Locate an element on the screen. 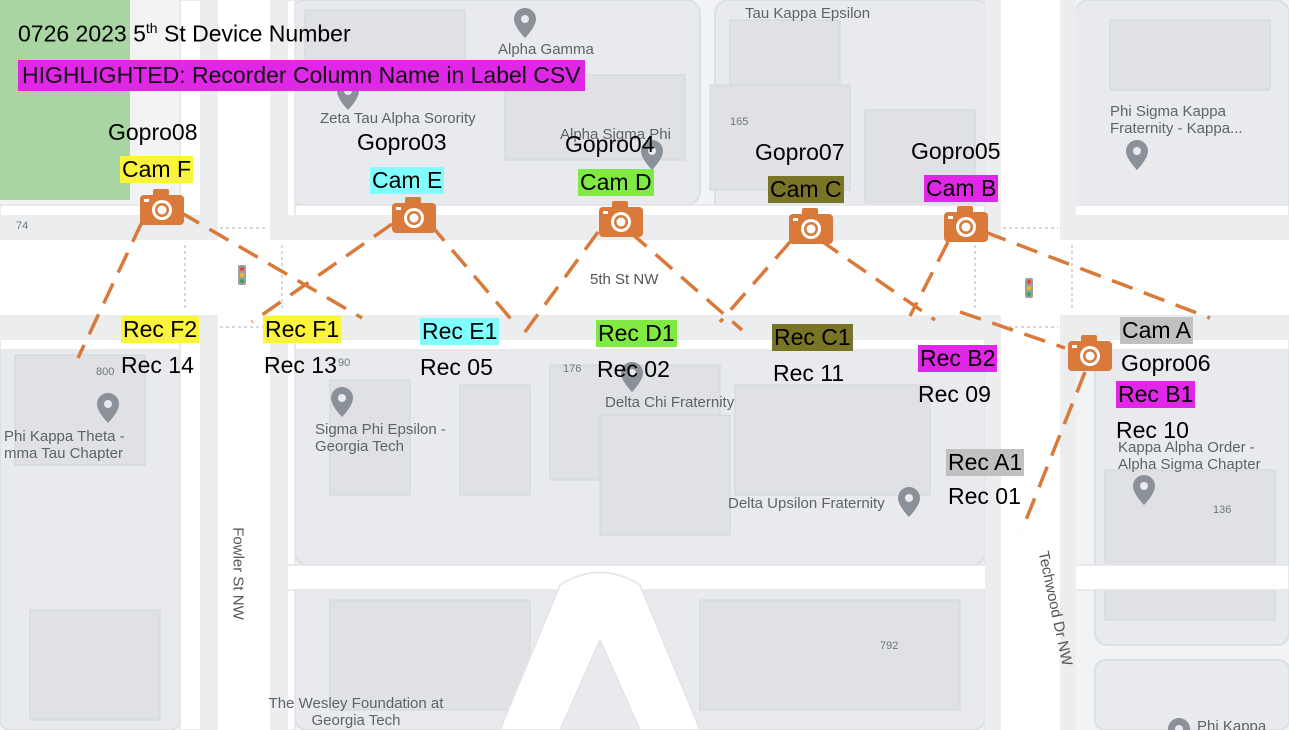 The width and height of the screenshot is (1289, 730). rec-number: Rec 11 is located at coordinates (809, 373).